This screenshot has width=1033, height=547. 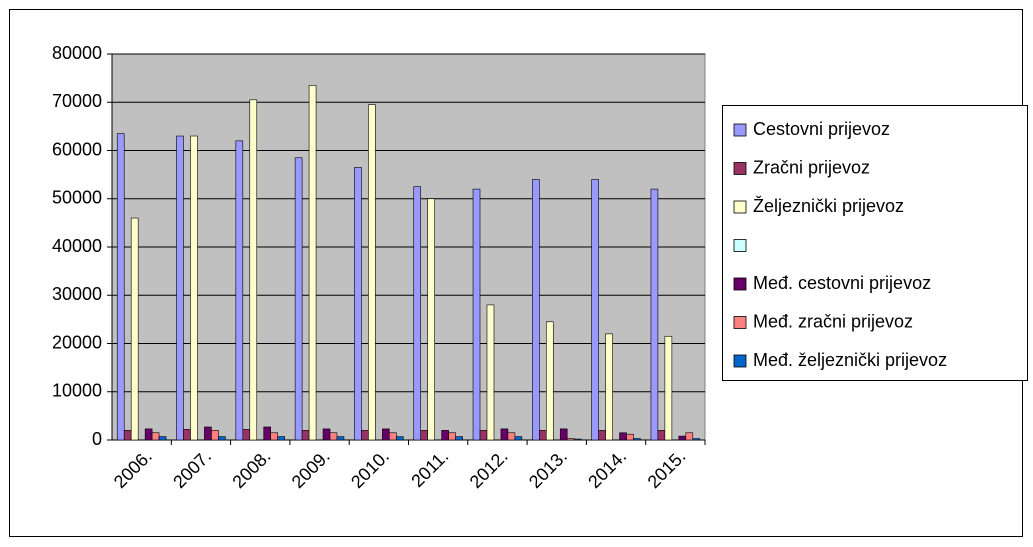 I want to click on legend-label: Međ. zračni prijevoz, so click(x=833, y=321).